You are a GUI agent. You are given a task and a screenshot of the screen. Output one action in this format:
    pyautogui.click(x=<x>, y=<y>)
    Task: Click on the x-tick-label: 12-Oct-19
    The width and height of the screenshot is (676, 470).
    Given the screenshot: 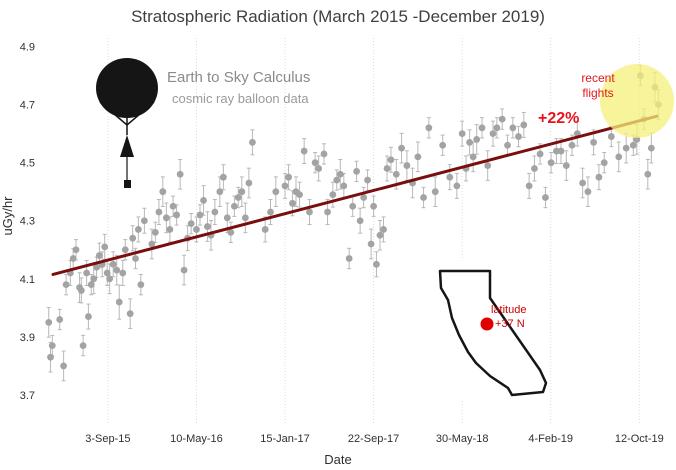 What is the action you would take?
    pyautogui.click(x=639, y=439)
    